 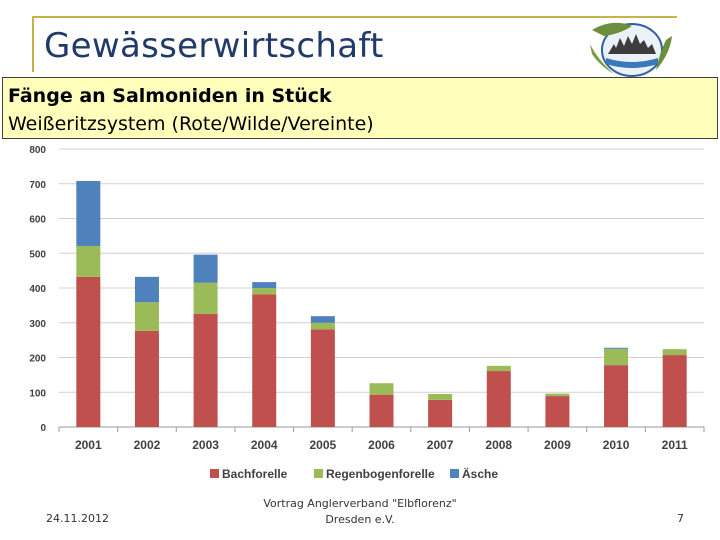 What do you see at coordinates (255, 474) in the screenshot?
I see `legend-label: Bachforelle` at bounding box center [255, 474].